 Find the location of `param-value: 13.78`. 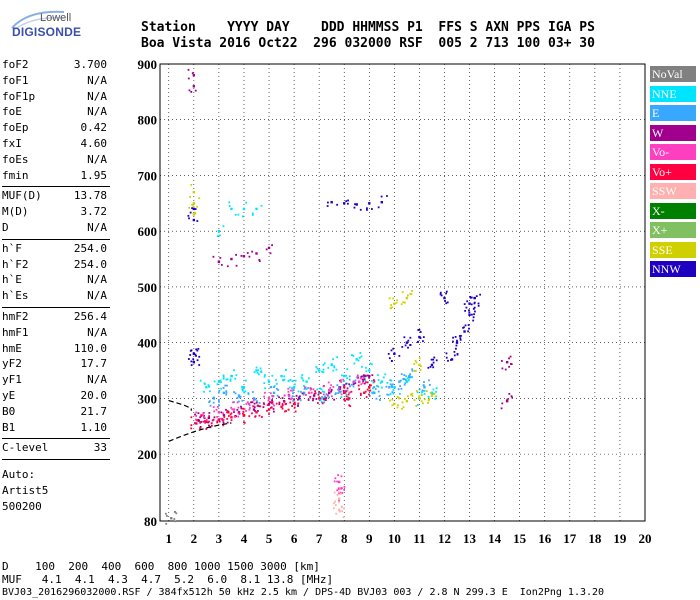

param-value: 13.78 is located at coordinates (90, 196).